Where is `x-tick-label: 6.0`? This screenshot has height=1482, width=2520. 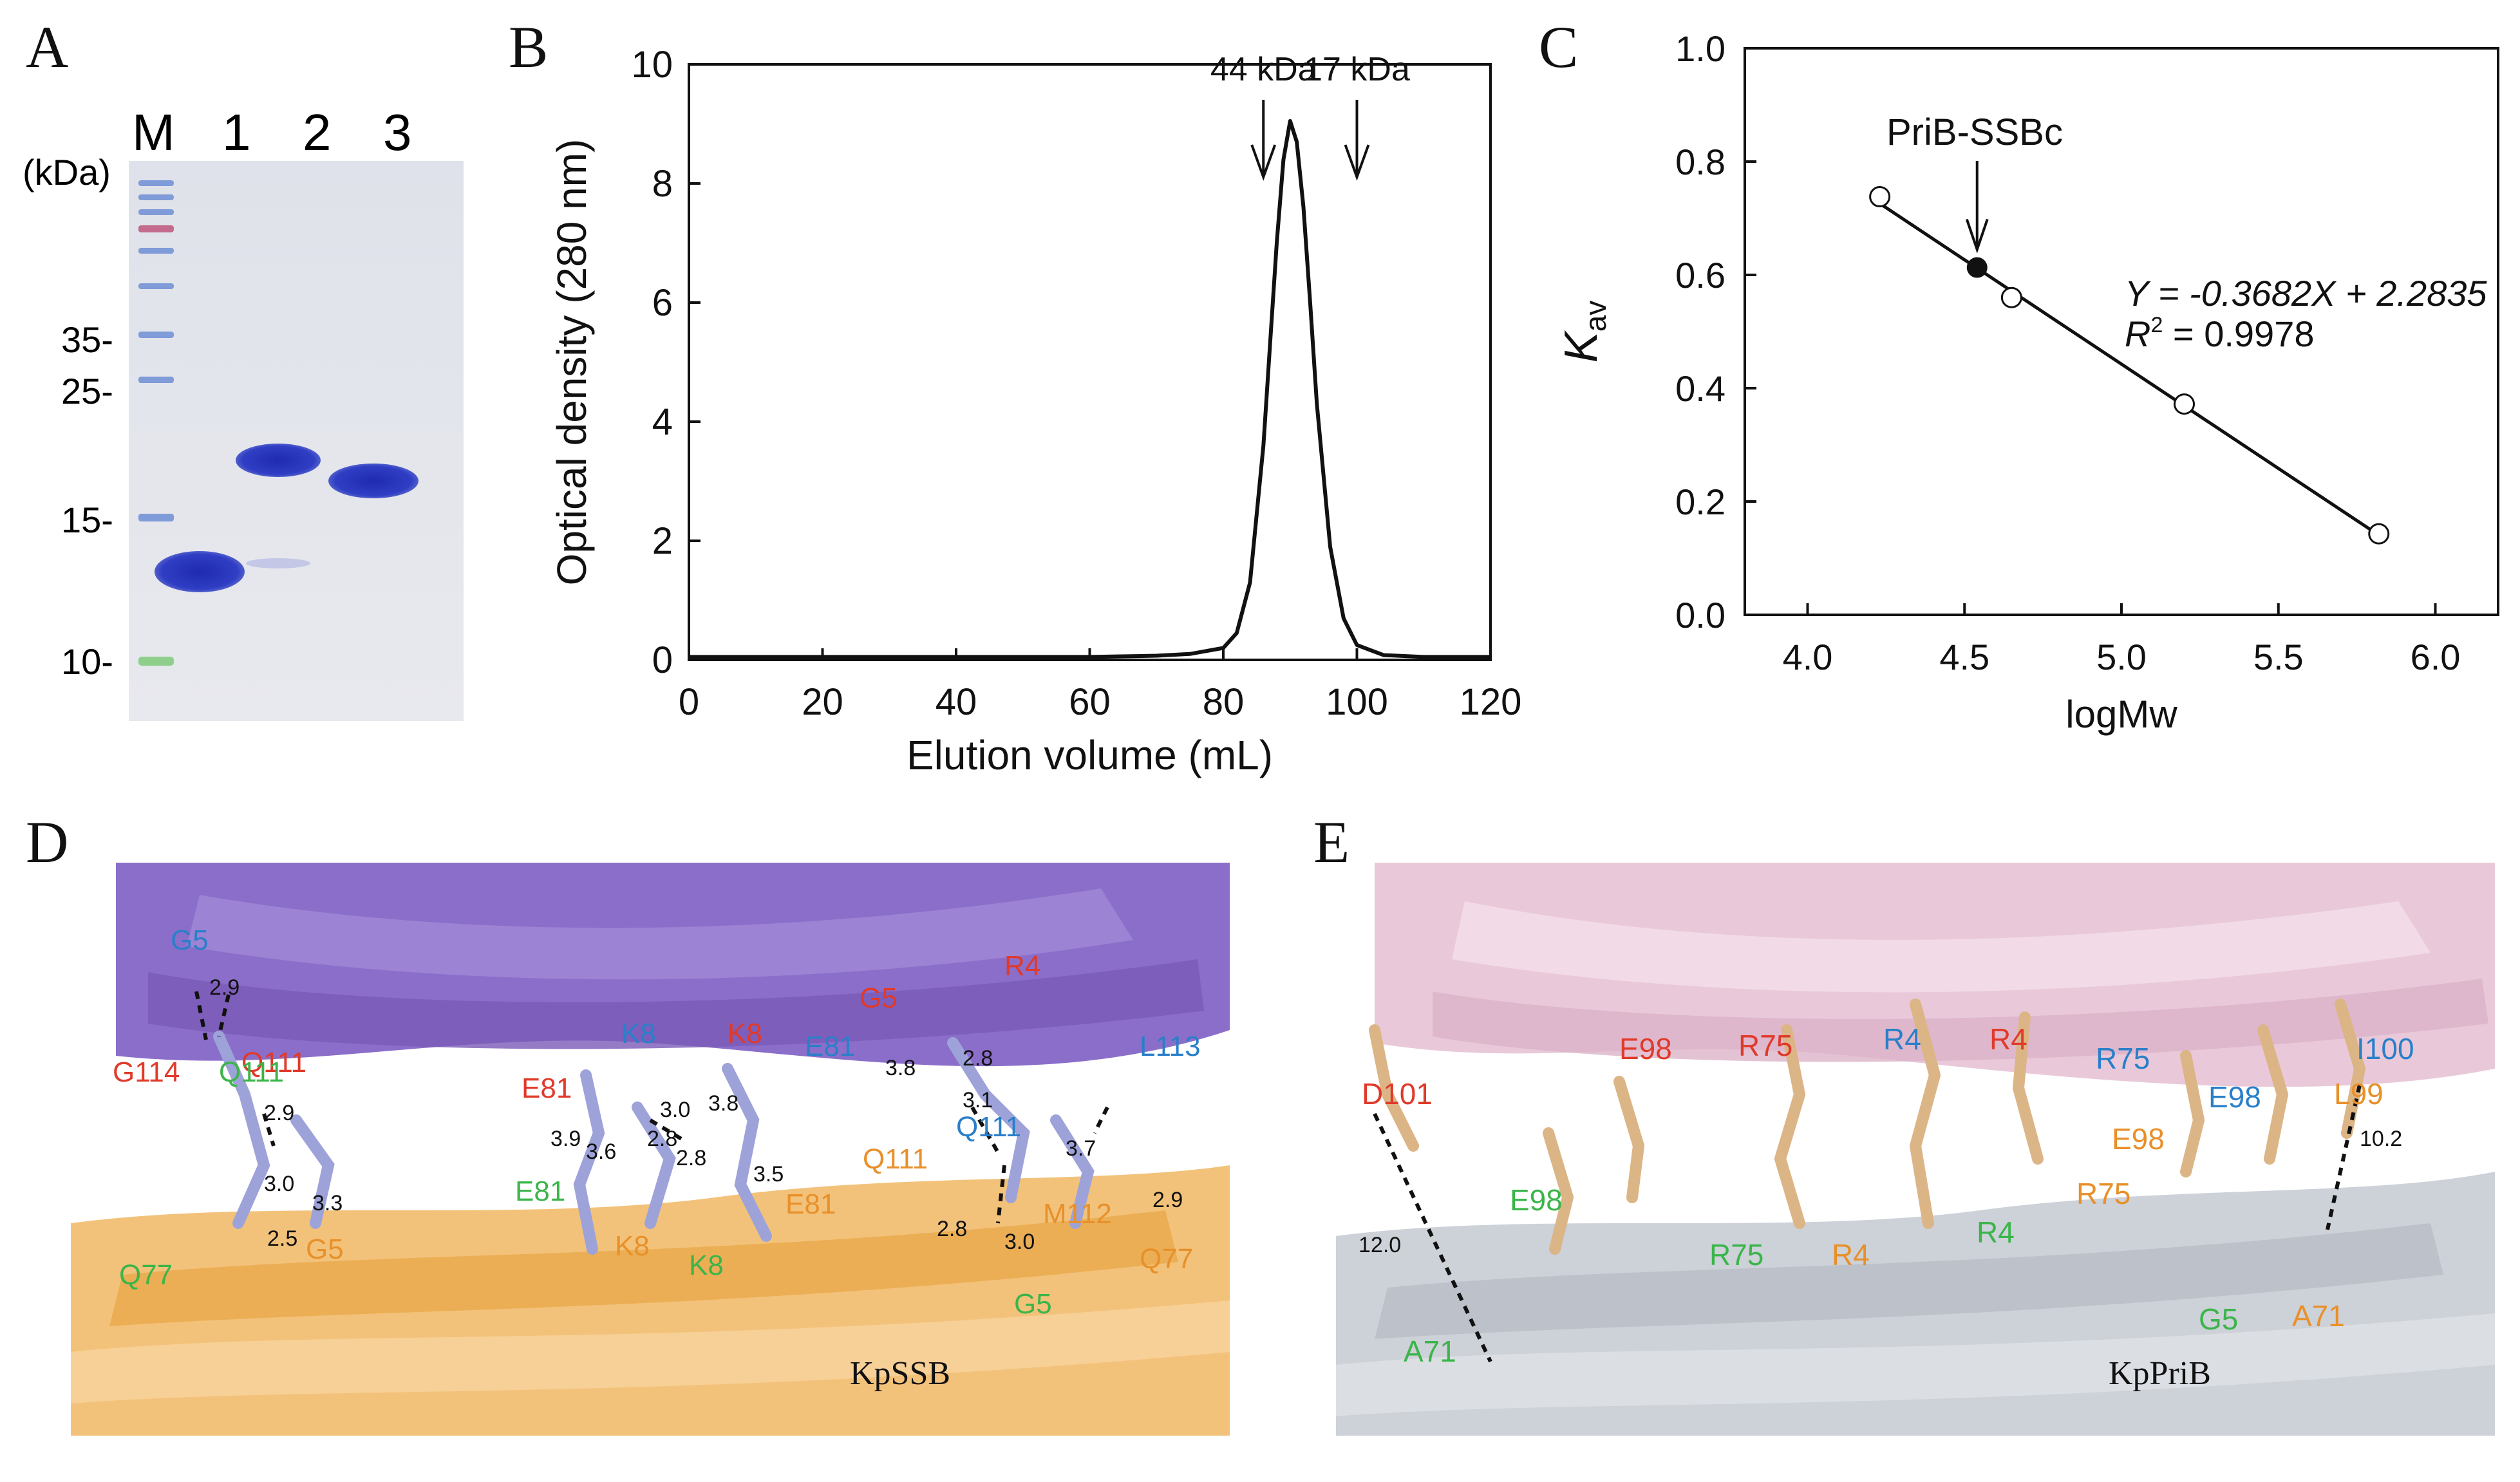
x-tick-label: 6.0 is located at coordinates (2436, 657).